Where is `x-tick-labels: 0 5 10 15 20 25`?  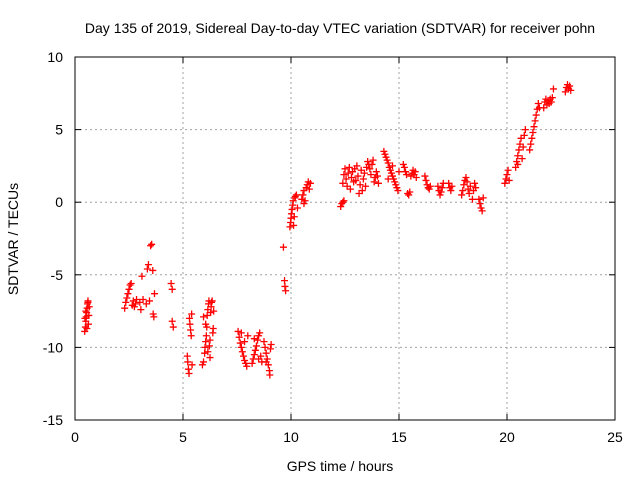 x-tick-labels: 0 5 10 15 20 25 is located at coordinates (347, 437).